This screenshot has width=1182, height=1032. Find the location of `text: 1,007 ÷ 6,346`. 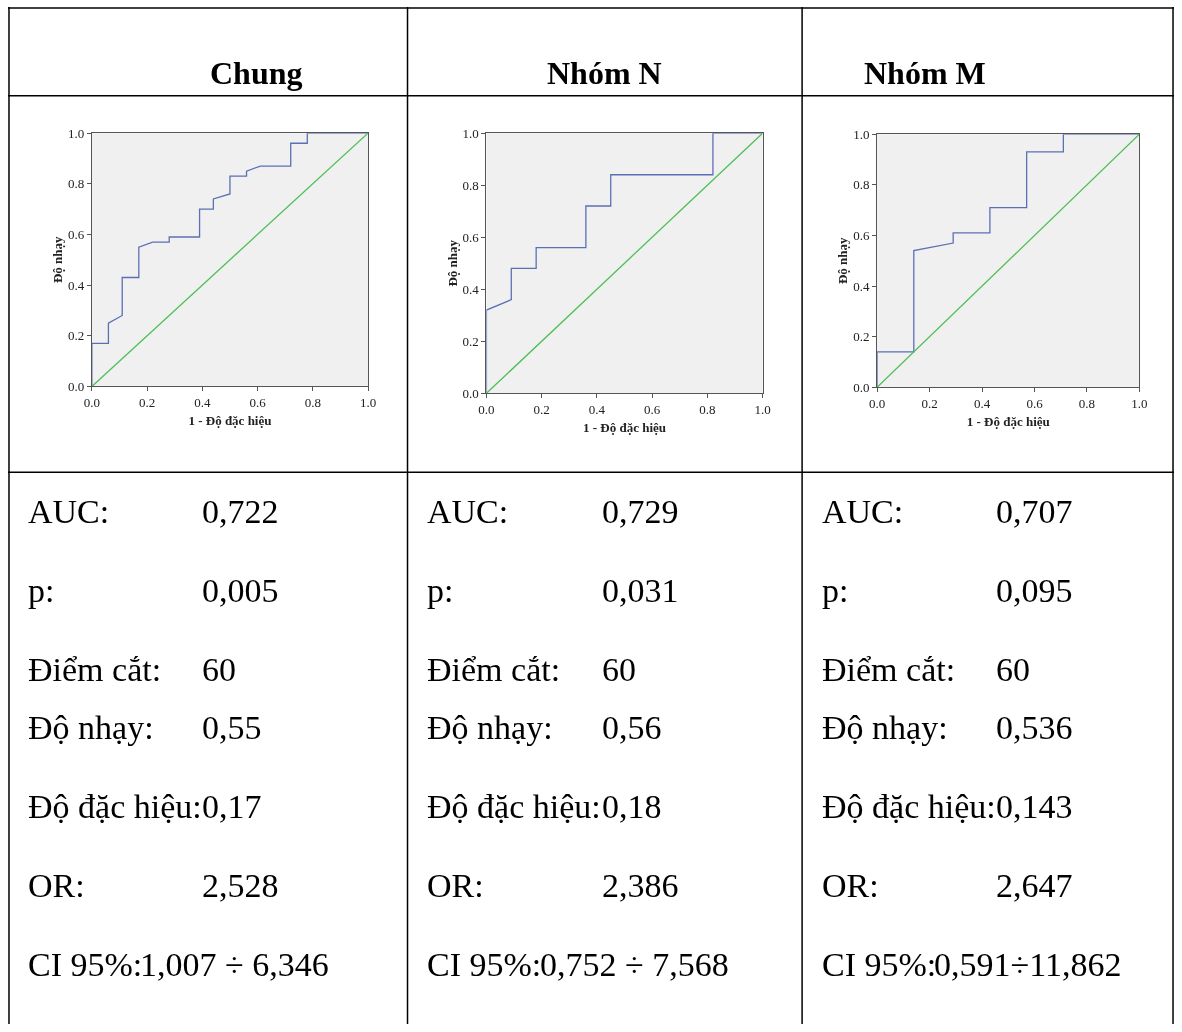

text: 1,007 ÷ 6,346 is located at coordinates (234, 964).